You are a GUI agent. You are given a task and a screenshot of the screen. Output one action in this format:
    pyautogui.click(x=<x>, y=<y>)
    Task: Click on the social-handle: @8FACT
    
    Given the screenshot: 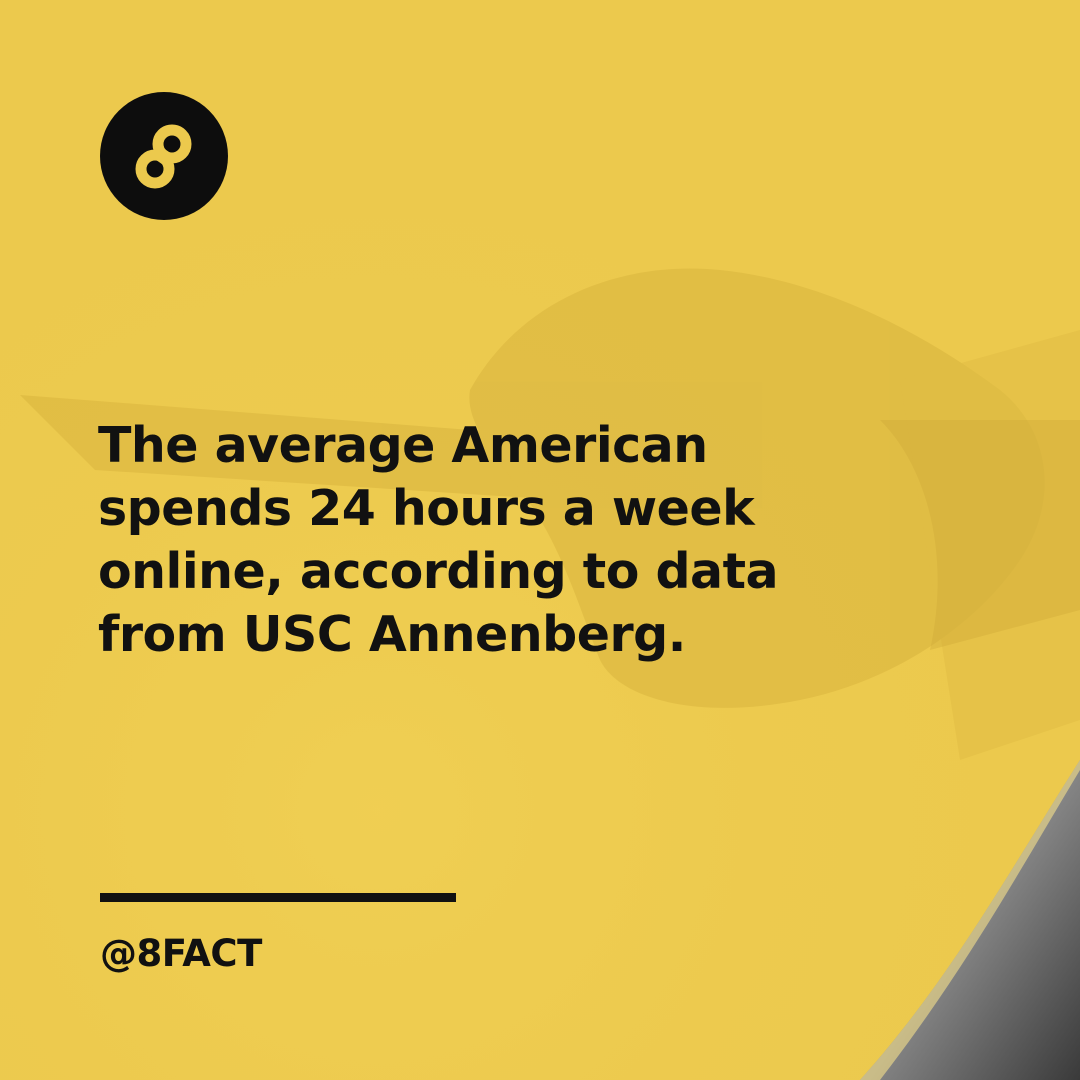 What is the action you would take?
    pyautogui.click(x=181, y=953)
    